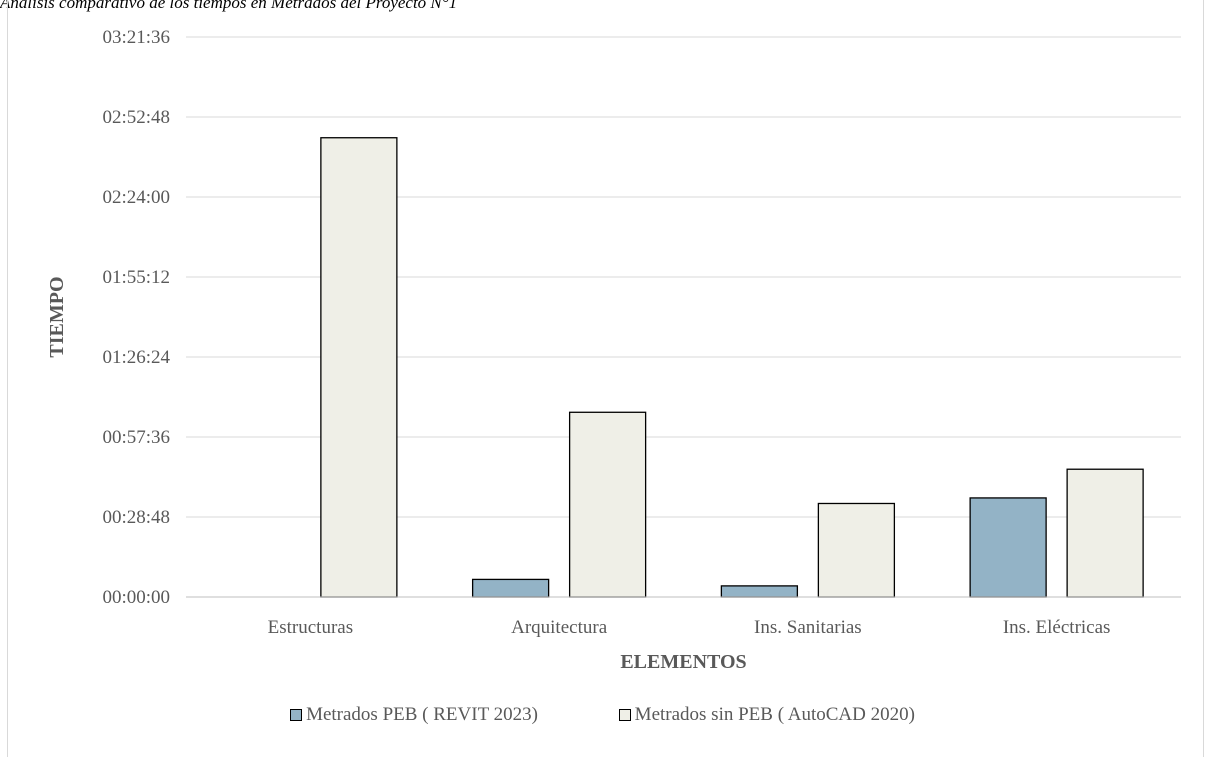 The height and width of the screenshot is (758, 1205). Describe the element at coordinates (136, 277) in the screenshot. I see `y-tick-label: 01:55:12` at that location.